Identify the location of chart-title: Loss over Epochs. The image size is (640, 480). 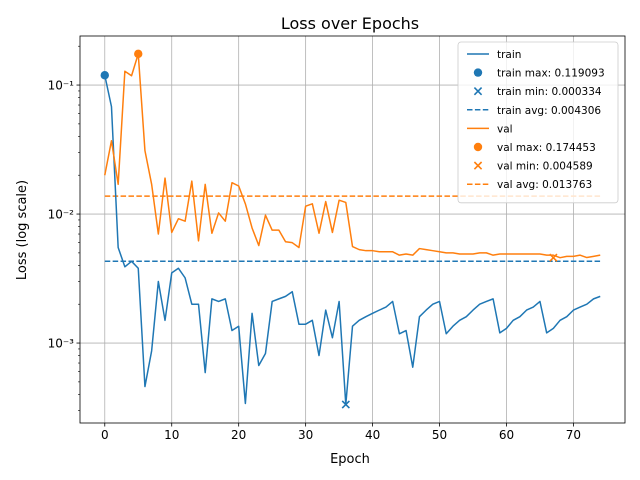
(350, 23).